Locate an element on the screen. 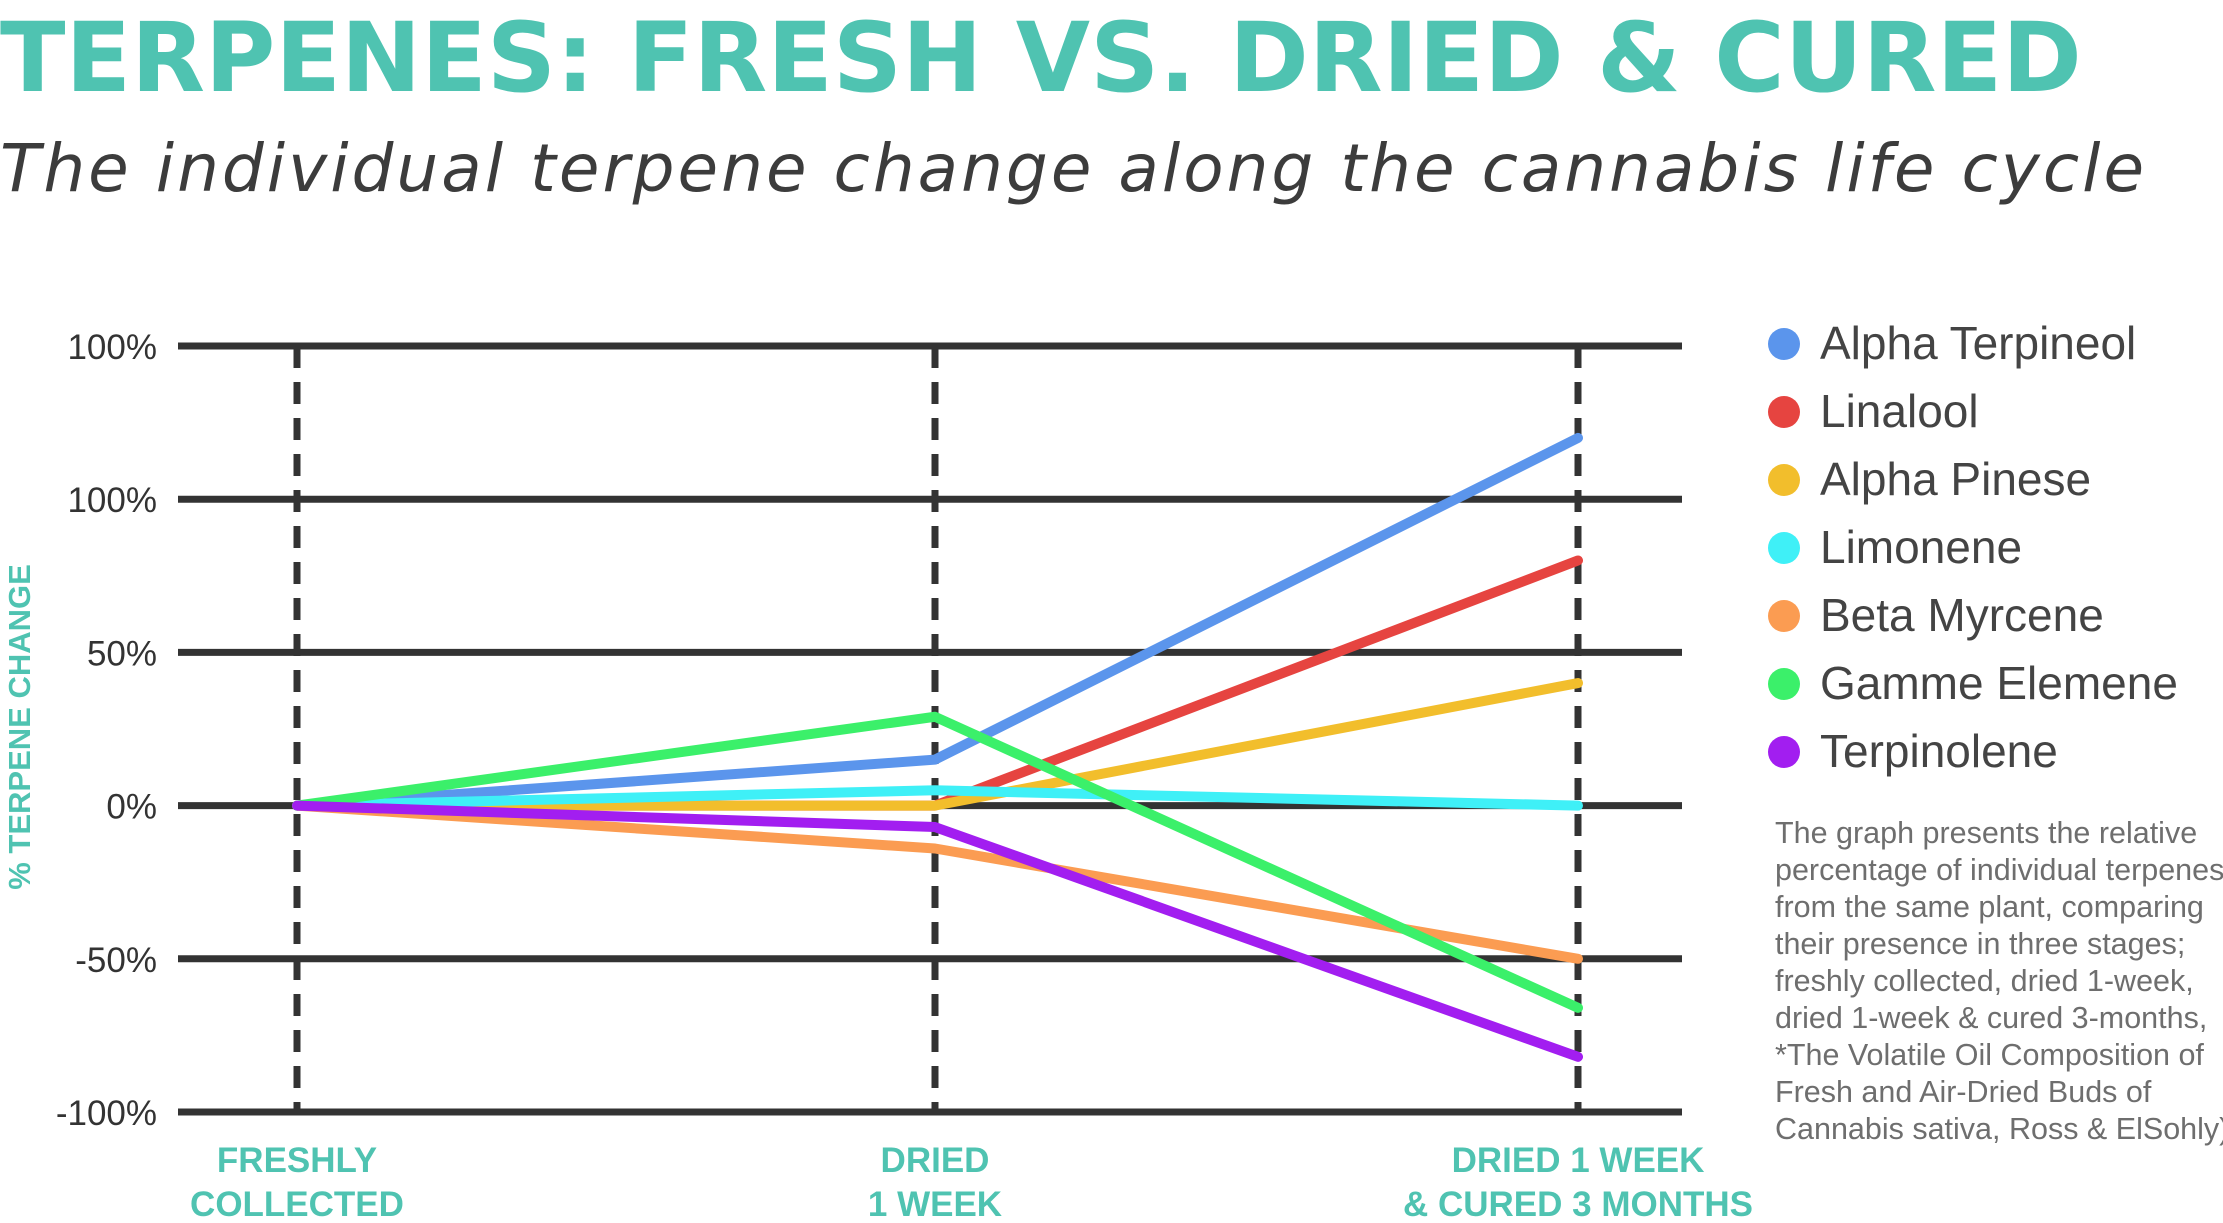  note-line: Fresh and Air-Dried Buds of is located at coordinates (1963, 1092).